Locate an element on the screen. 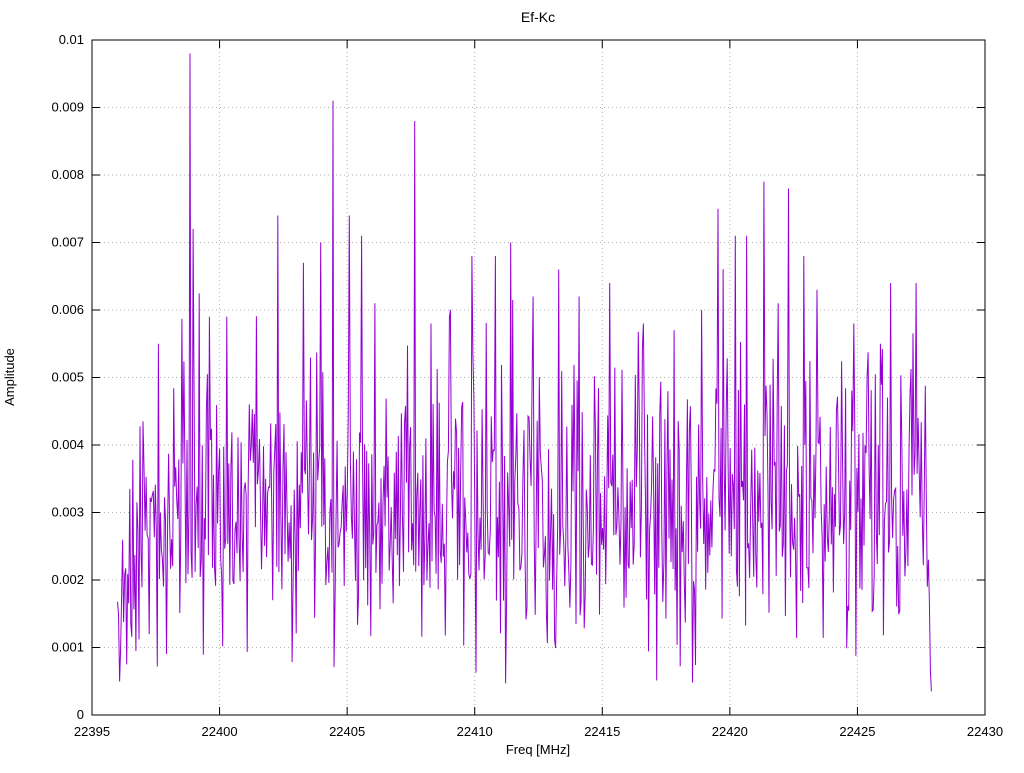 The width and height of the screenshot is (1024, 773). y-tick-label: 0.007 is located at coordinates (67, 242).